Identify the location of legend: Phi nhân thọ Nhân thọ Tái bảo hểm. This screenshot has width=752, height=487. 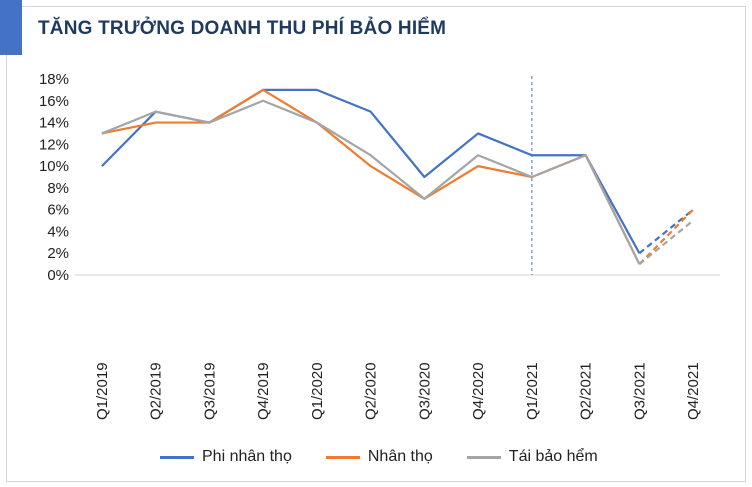
(379, 457).